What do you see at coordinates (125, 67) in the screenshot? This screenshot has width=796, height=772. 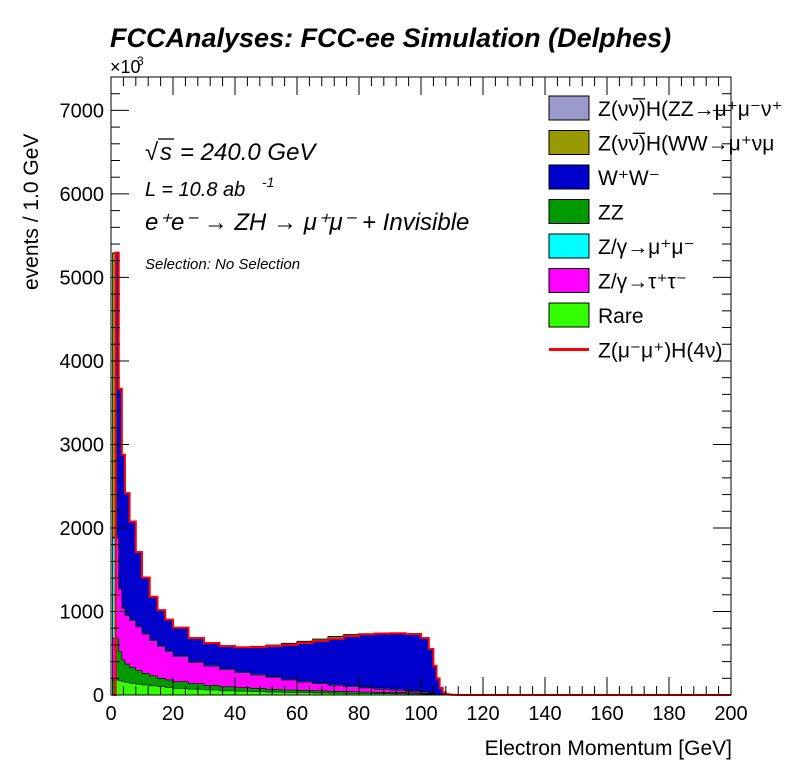 I see `y-multiplier: ×10` at bounding box center [125, 67].